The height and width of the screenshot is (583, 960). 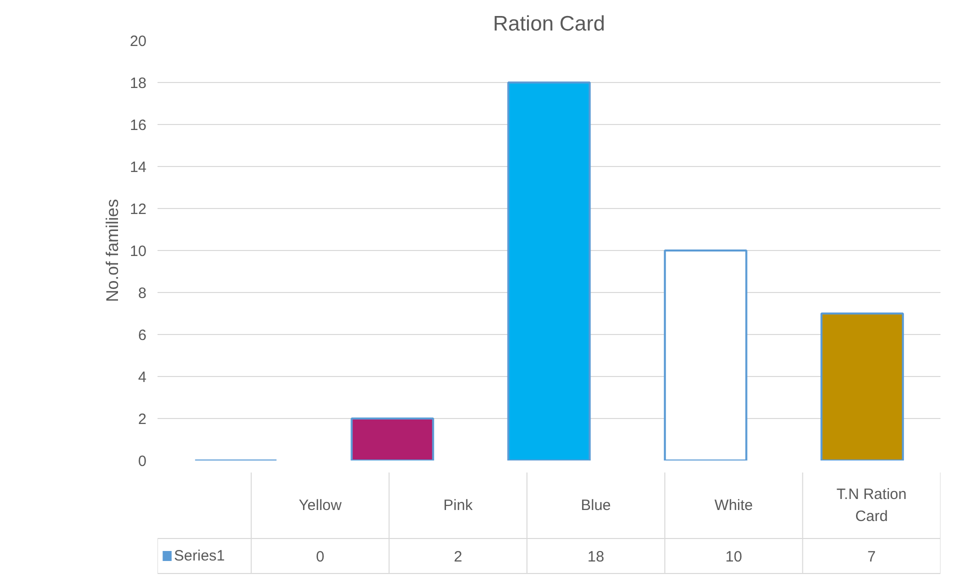 I want to click on y-tick-label: 10, so click(x=138, y=251).